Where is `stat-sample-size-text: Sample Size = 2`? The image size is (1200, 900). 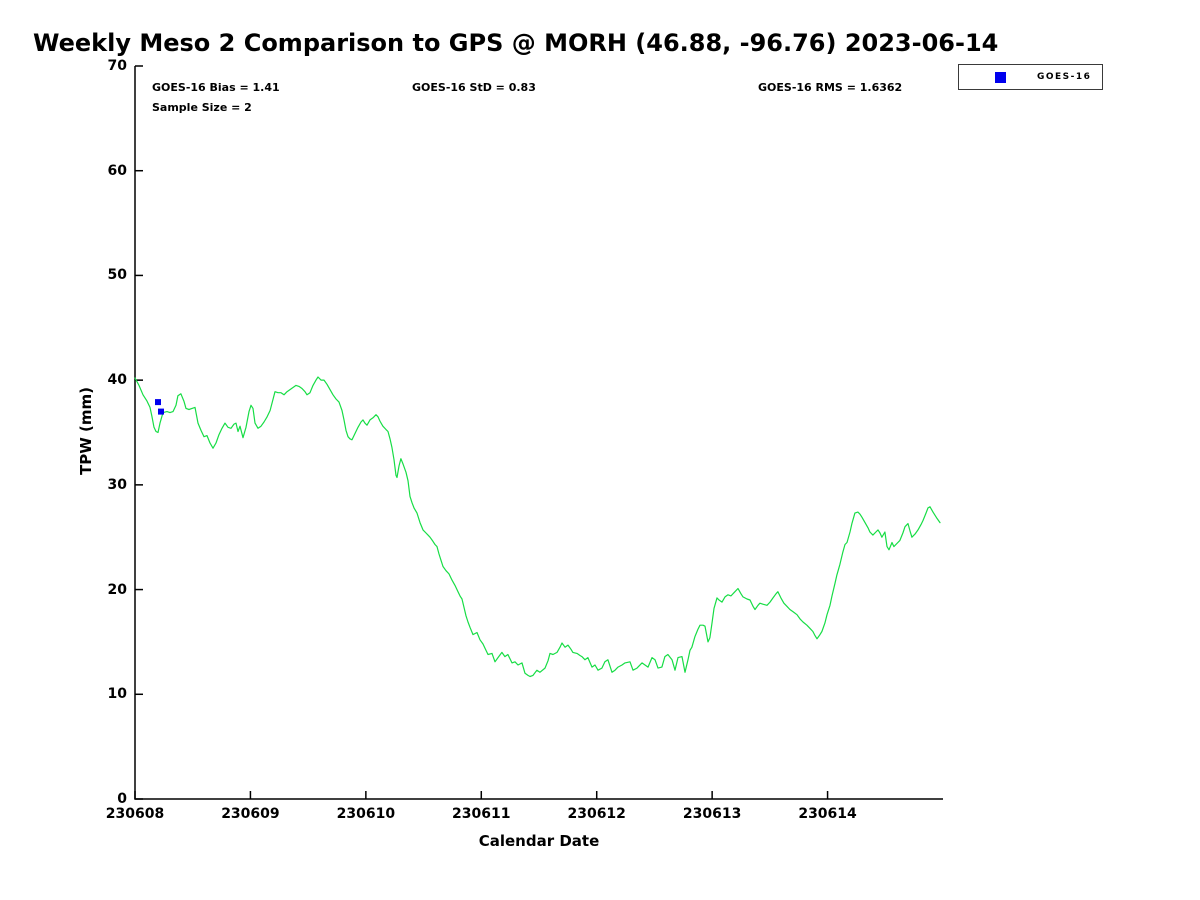 stat-sample-size-text: Sample Size = 2 is located at coordinates (202, 107).